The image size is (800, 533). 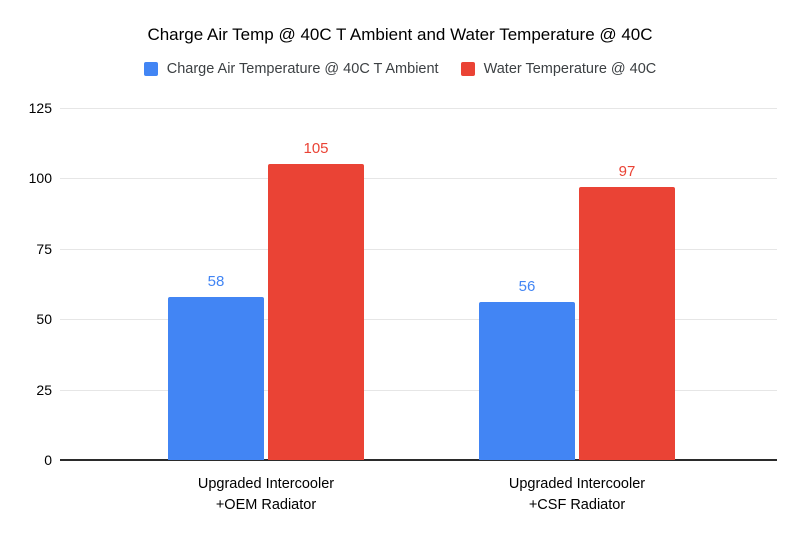 I want to click on x-category-label: Upgraded Intercooler +OEM Radiator, so click(x=266, y=494).